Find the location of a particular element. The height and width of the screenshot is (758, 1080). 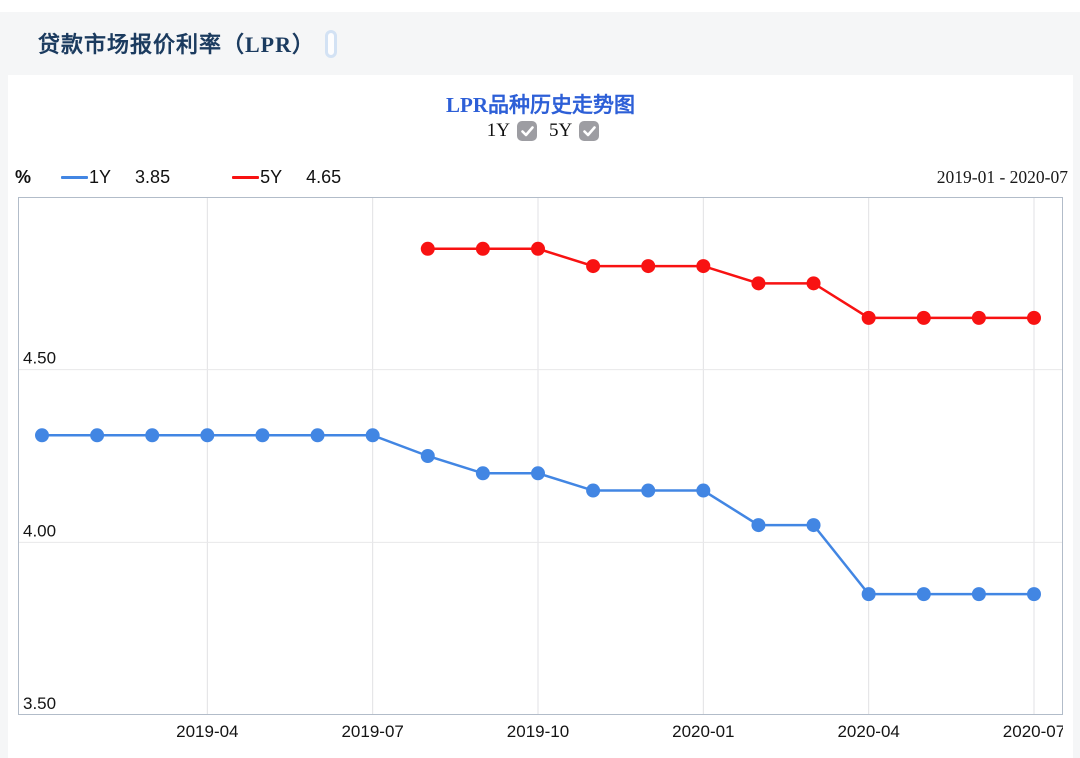

legend-item-5y: 5Y 4.65 is located at coordinates (286, 177).